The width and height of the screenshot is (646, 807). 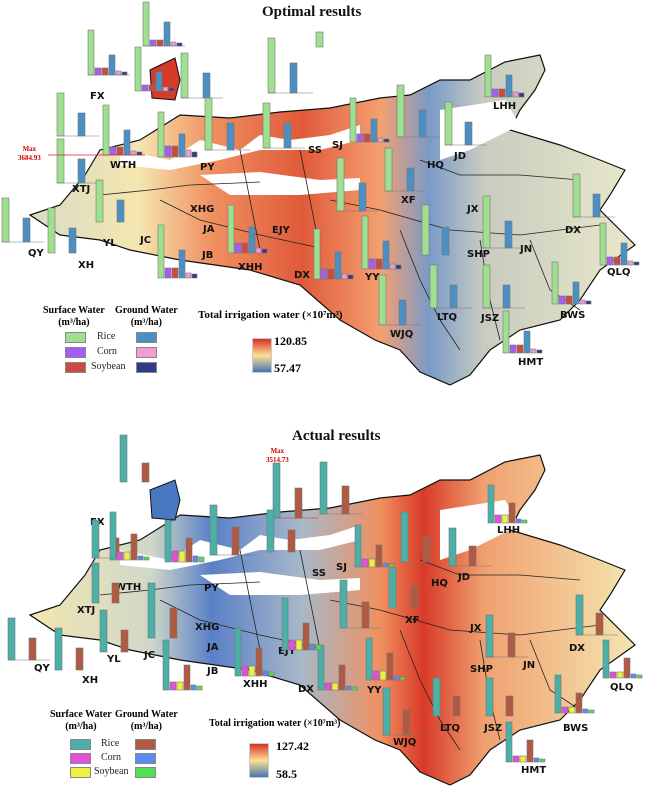 I want to click on max-value: 3514.73, so click(x=277, y=460).